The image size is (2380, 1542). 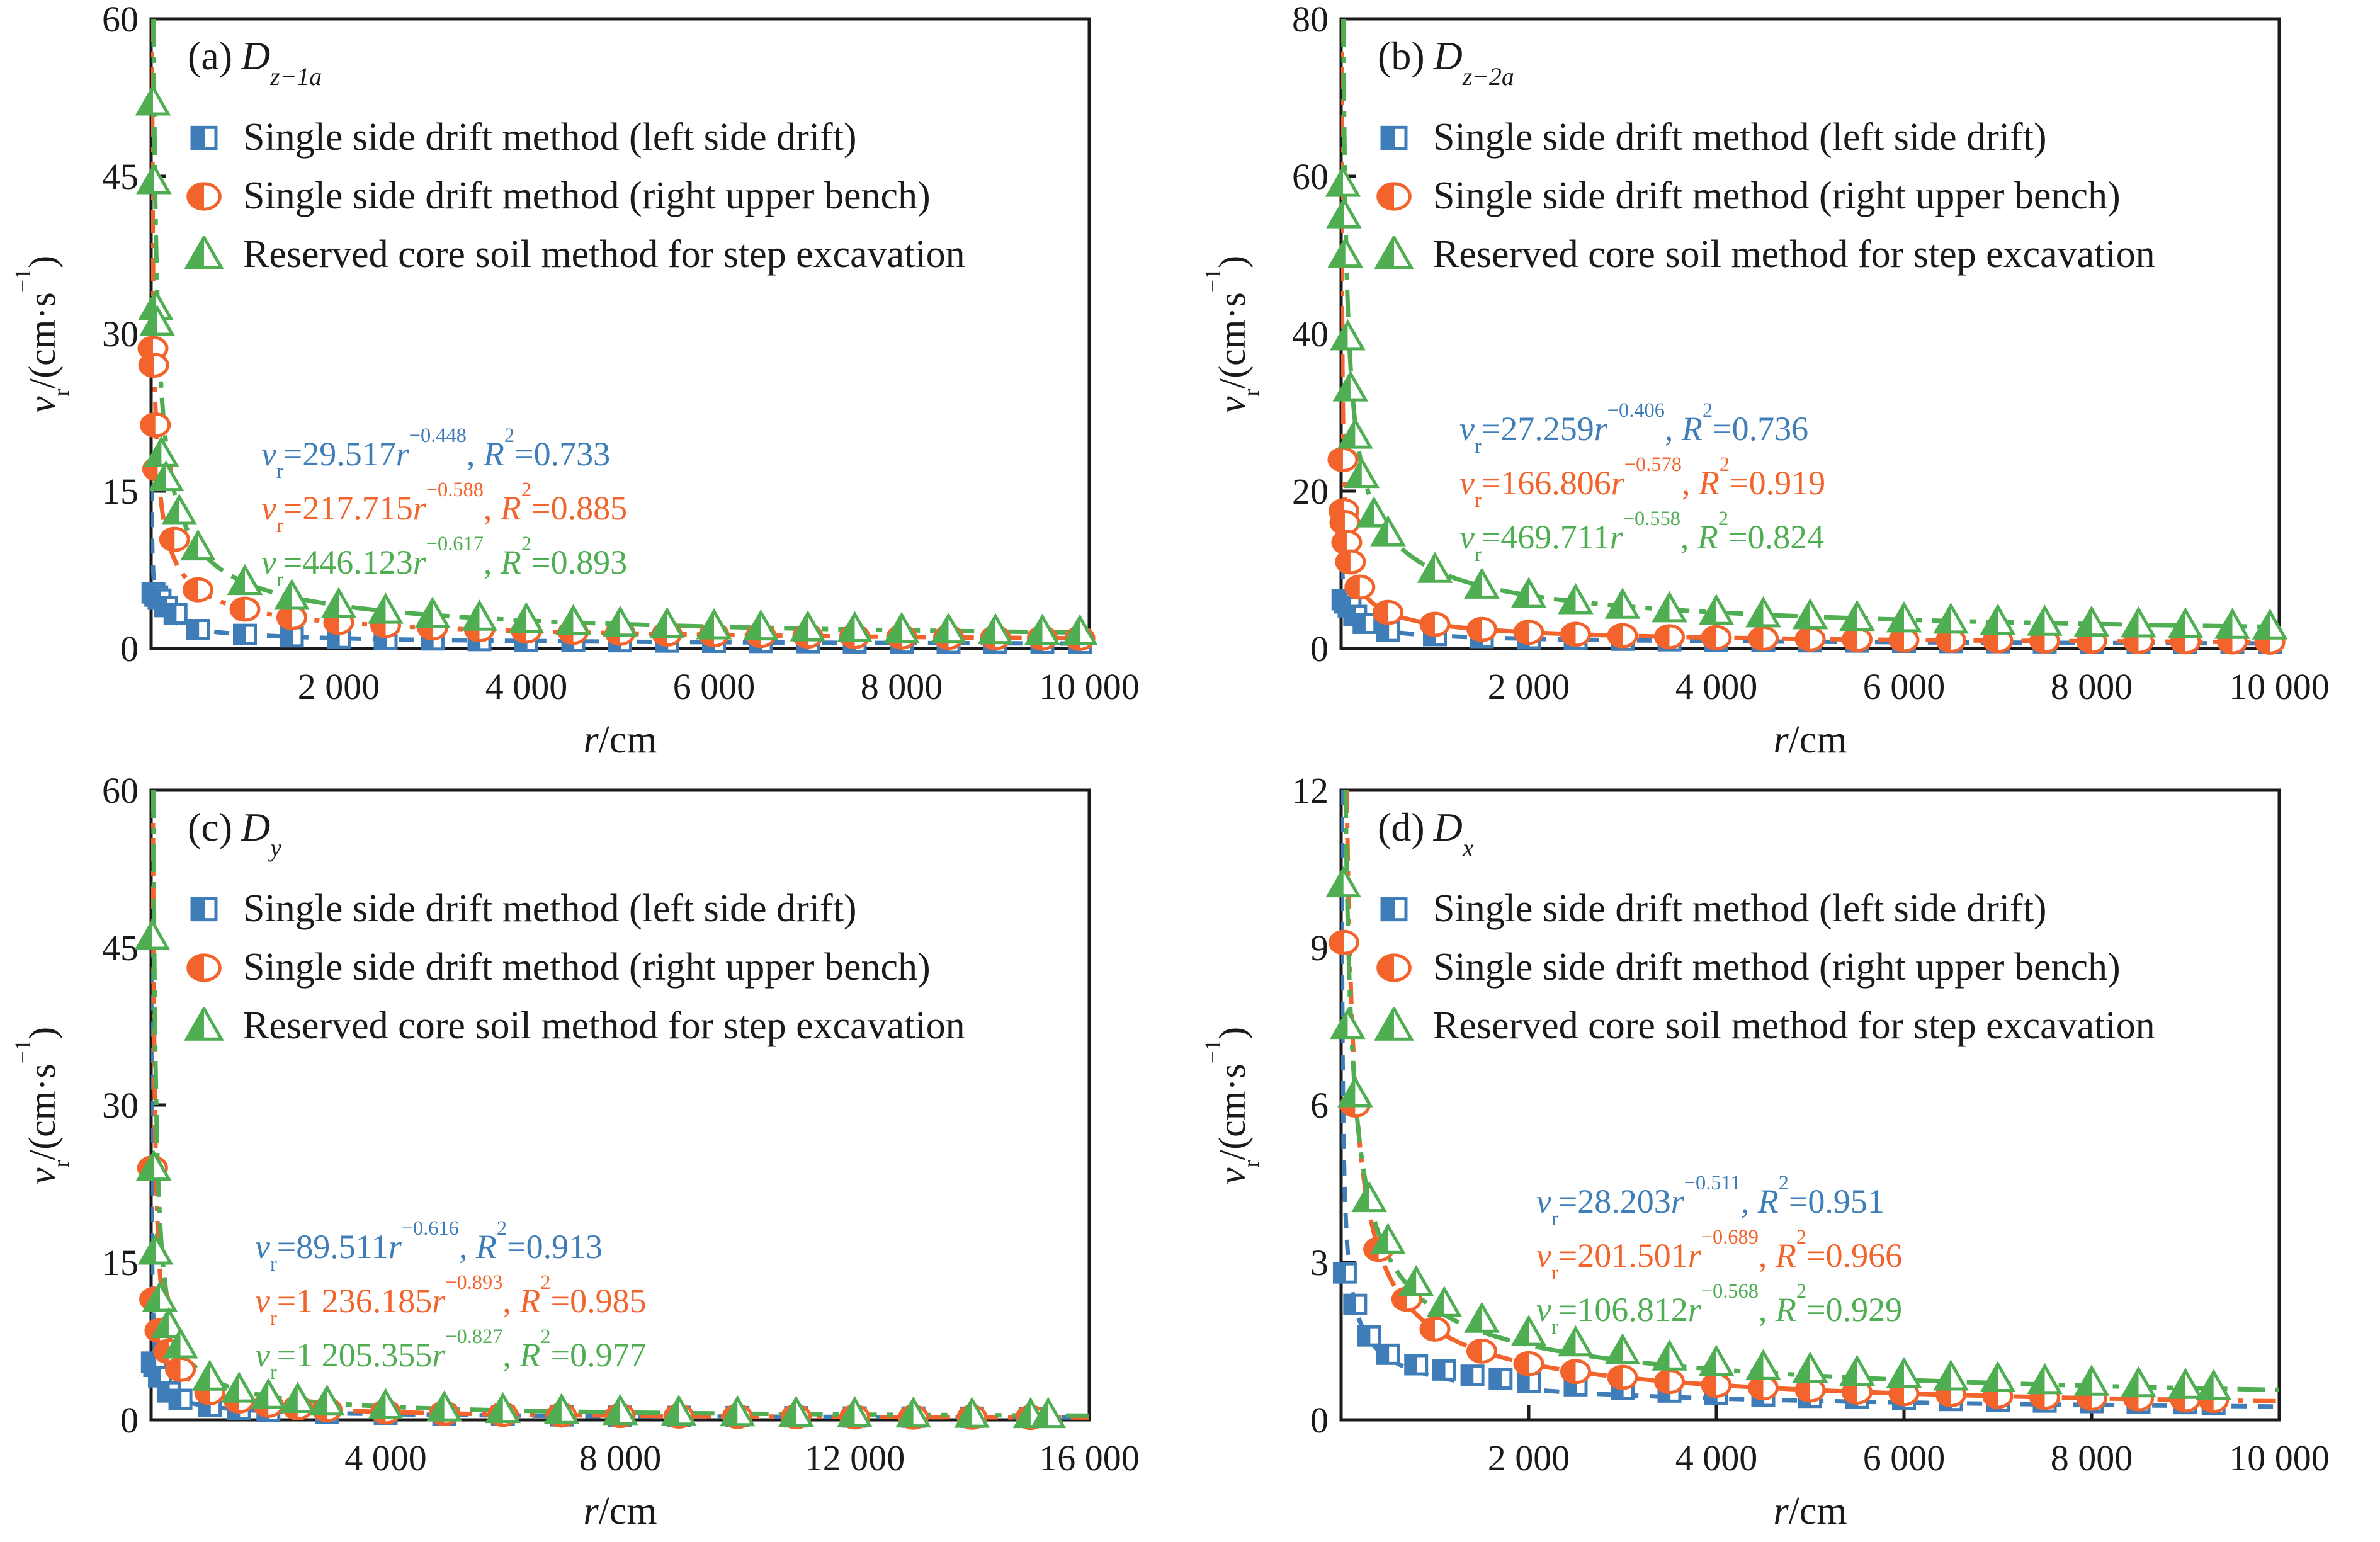 What do you see at coordinates (1448, 55) in the screenshot?
I see `quantity-symbol: D` at bounding box center [1448, 55].